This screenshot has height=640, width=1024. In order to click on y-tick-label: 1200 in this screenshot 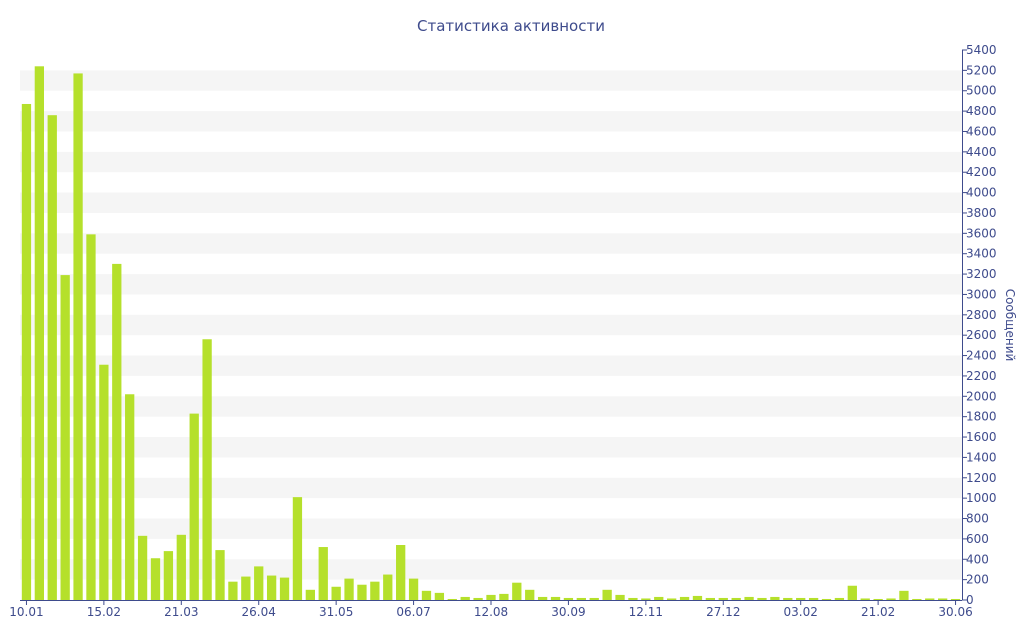, I will do `click(981, 478)`.